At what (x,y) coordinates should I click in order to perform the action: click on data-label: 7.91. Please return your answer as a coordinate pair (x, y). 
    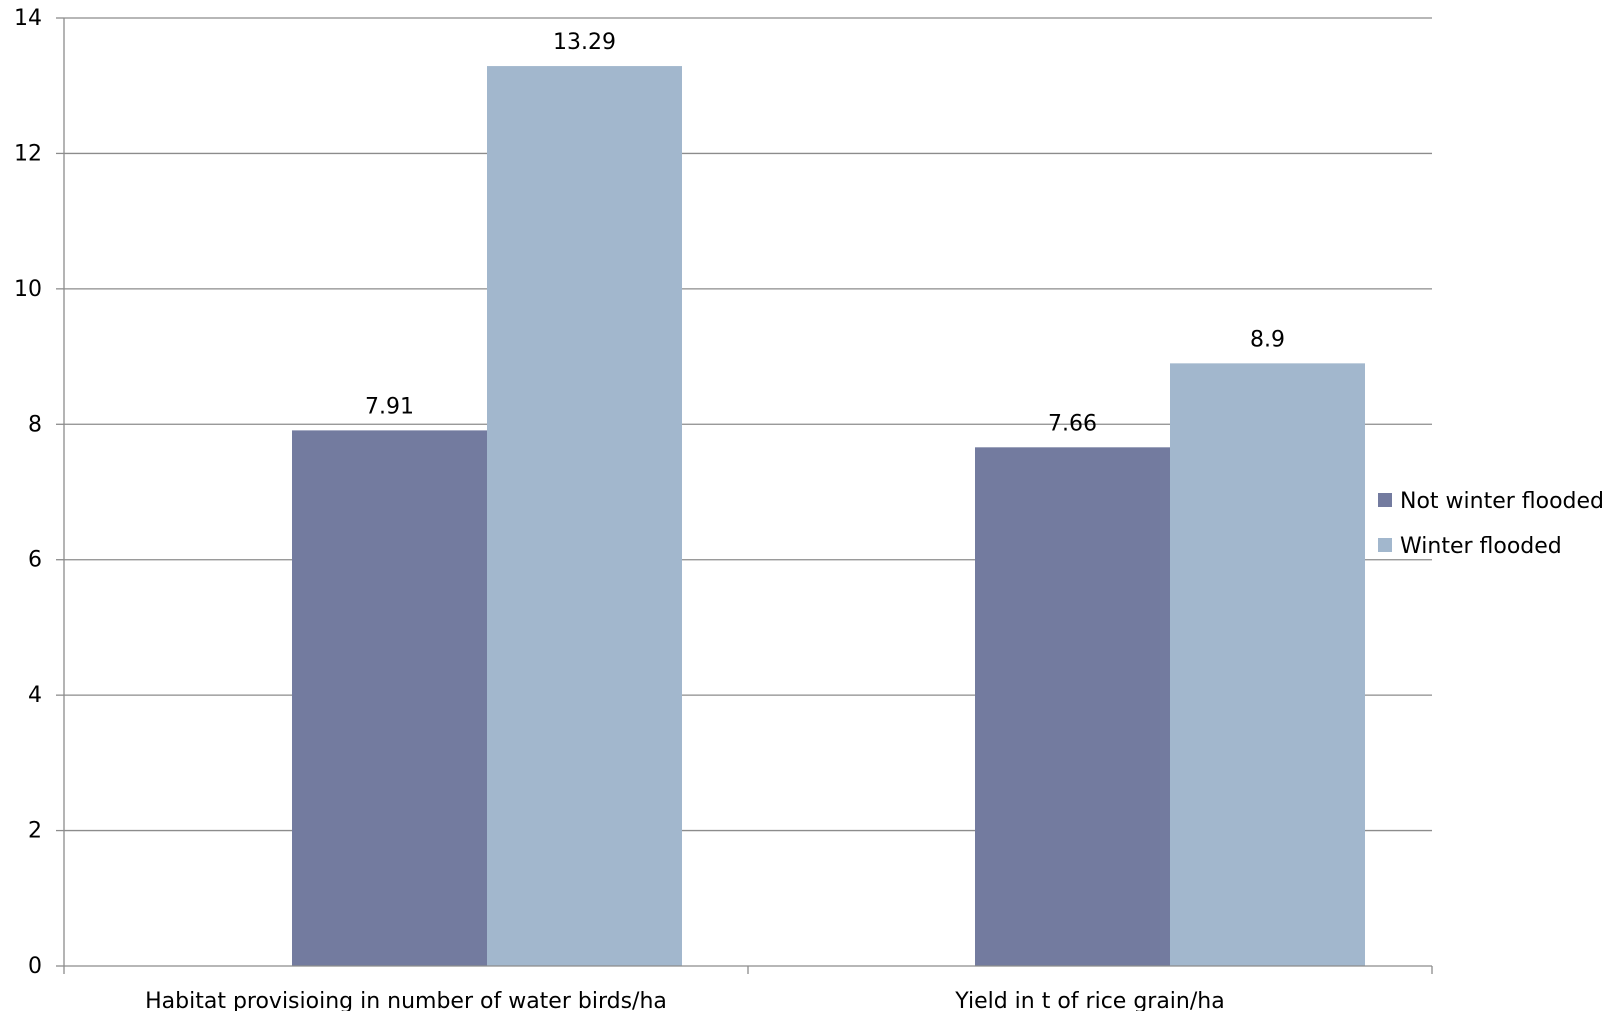
    Looking at the image, I should click on (389, 406).